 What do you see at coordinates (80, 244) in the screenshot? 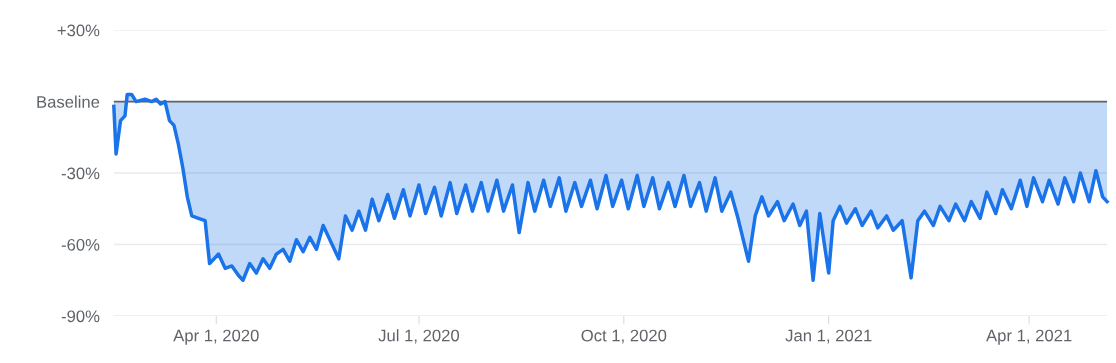
I see `y-tick-label: -60%` at bounding box center [80, 244].